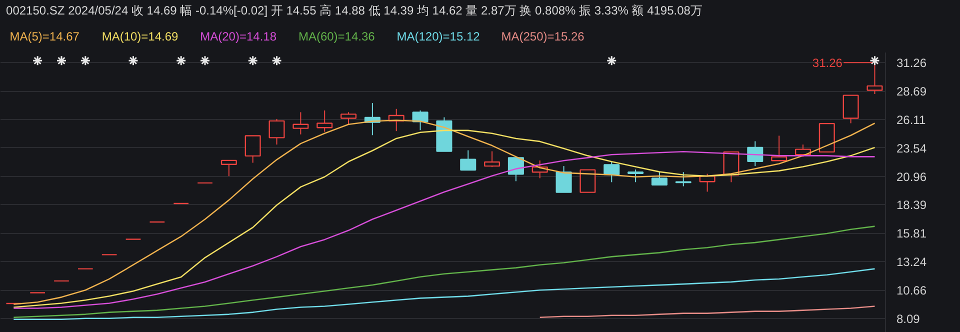 Image resolution: width=960 pixels, height=332 pixels. What do you see at coordinates (45, 37) in the screenshot?
I see `text: MA(5)=14.67` at bounding box center [45, 37].